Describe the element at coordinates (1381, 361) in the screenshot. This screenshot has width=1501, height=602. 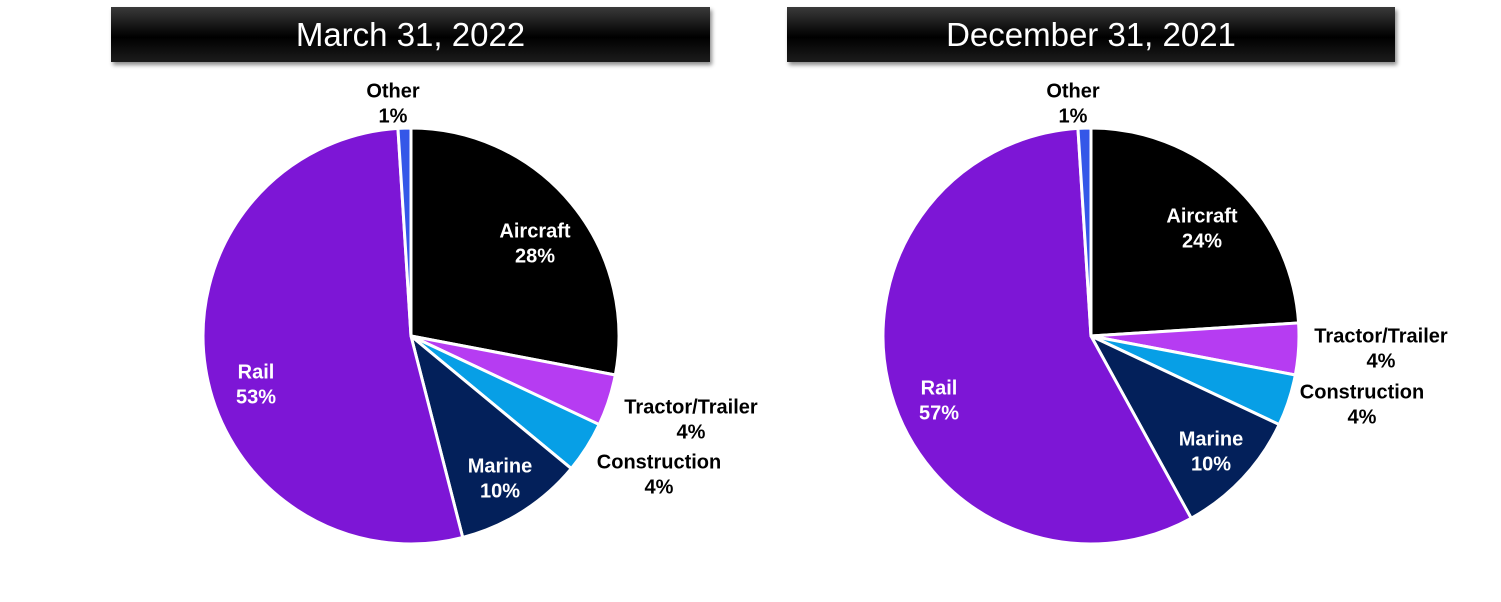
I see `slice-value-december-2021-tractor-trailer: 4%` at that location.